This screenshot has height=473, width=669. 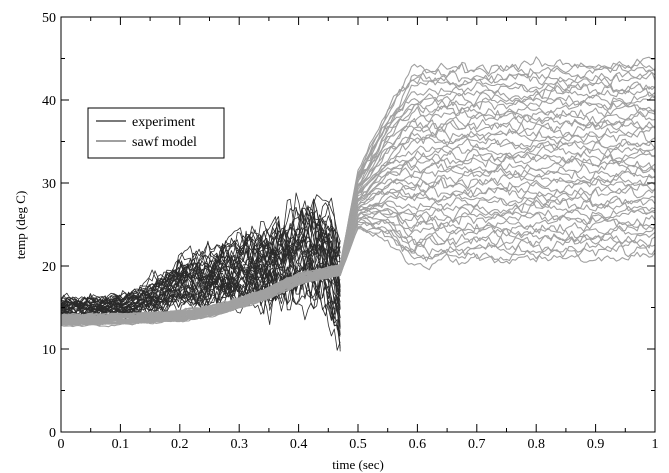 I want to click on y-tick-label: 40, so click(x=49, y=101).